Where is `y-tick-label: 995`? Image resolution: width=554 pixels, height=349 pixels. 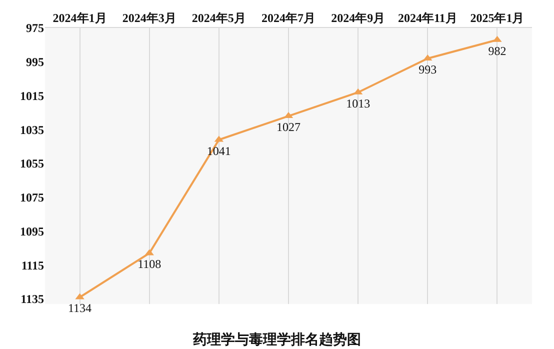 y-tick-label: 995 is located at coordinates (35, 62).